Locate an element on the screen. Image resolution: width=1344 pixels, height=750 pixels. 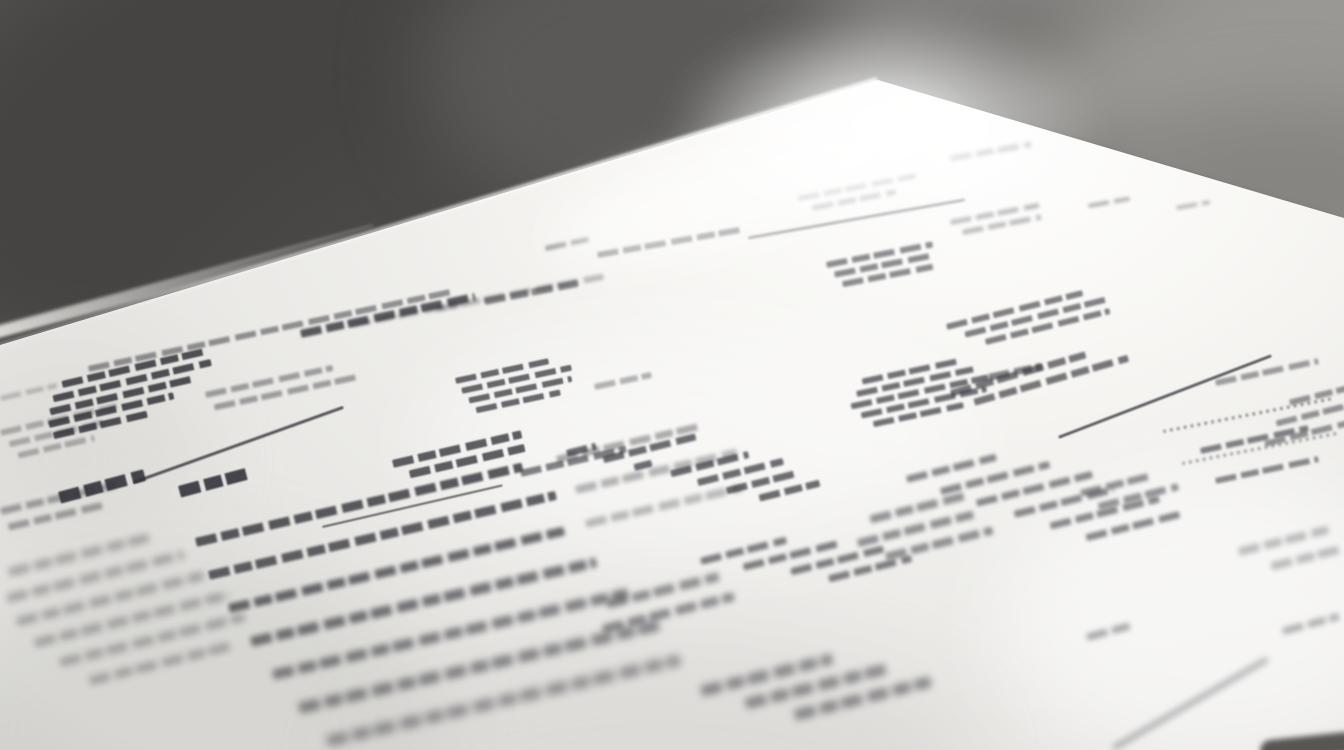
center-rows is located at coordinates (669, 607).